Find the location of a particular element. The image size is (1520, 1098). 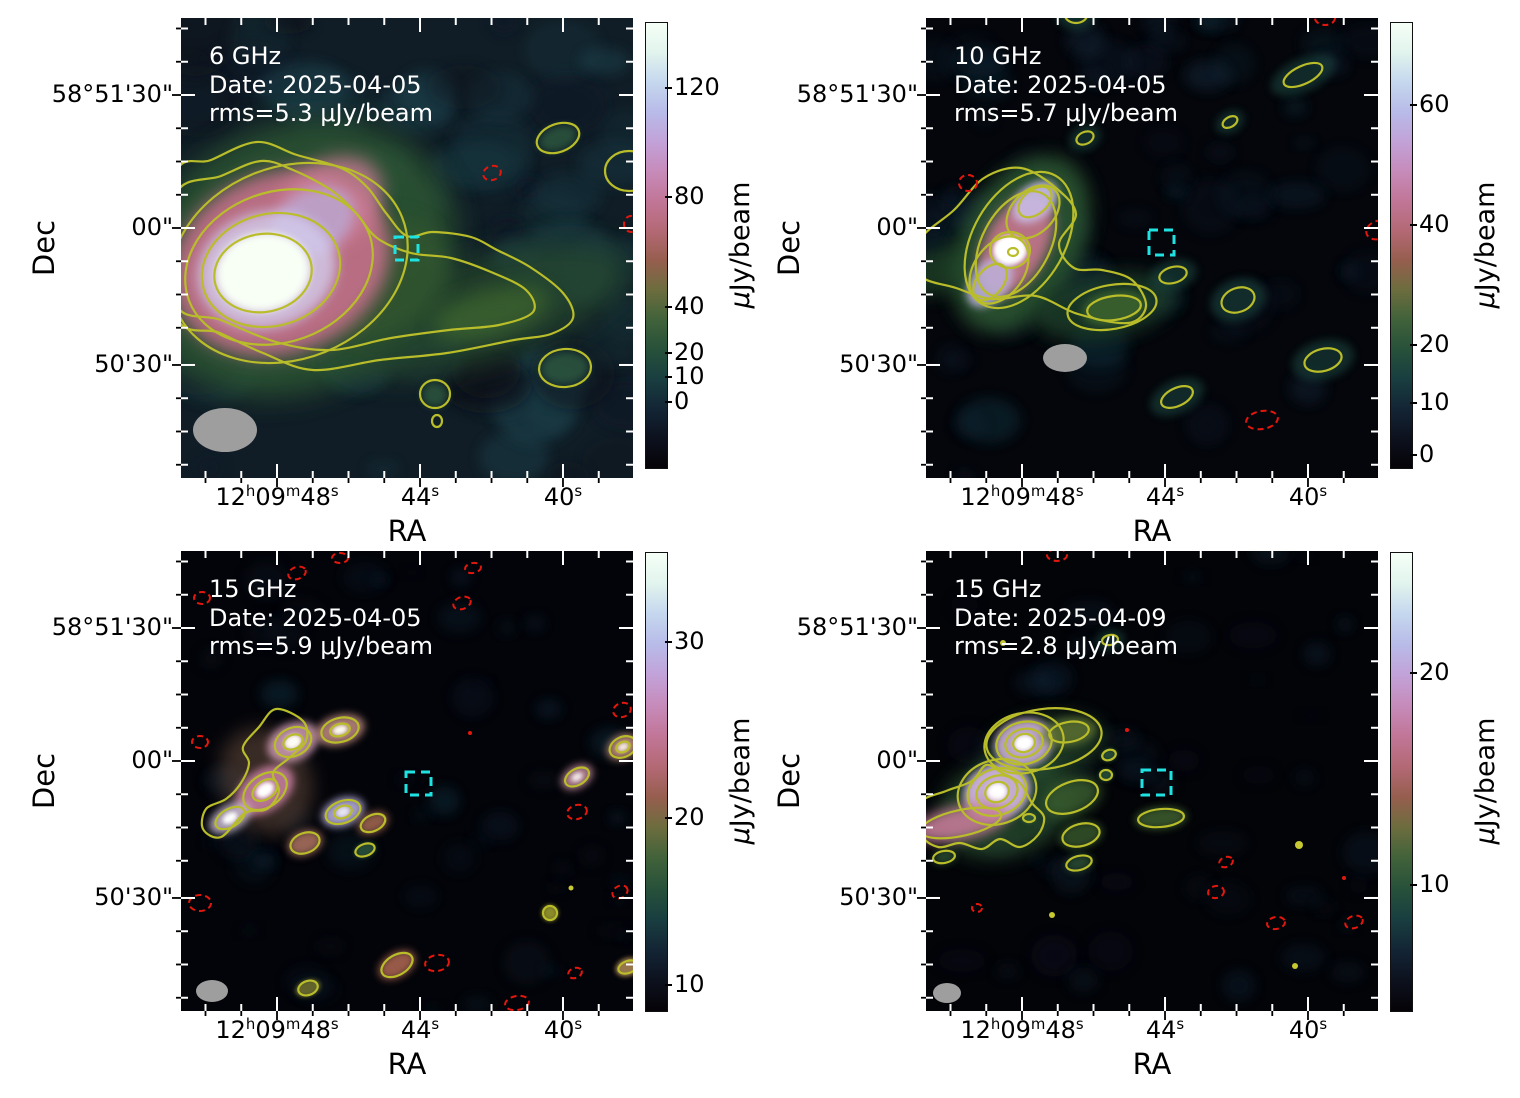

panel-annotation: 6 GHz Date: 2025-04-05 rms=5.3 μJy/beam is located at coordinates (321, 85).